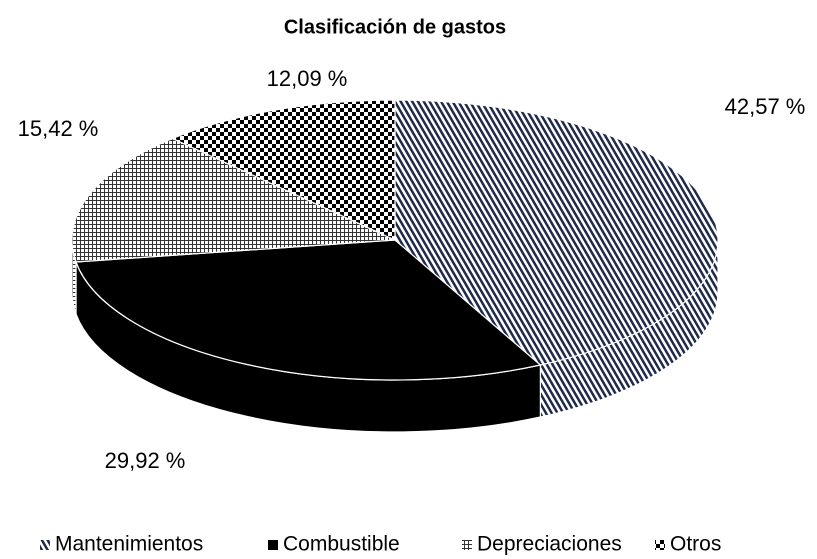 The image size is (817, 559). Describe the element at coordinates (145, 460) in the screenshot. I see `value-label: 29,92 %` at that location.